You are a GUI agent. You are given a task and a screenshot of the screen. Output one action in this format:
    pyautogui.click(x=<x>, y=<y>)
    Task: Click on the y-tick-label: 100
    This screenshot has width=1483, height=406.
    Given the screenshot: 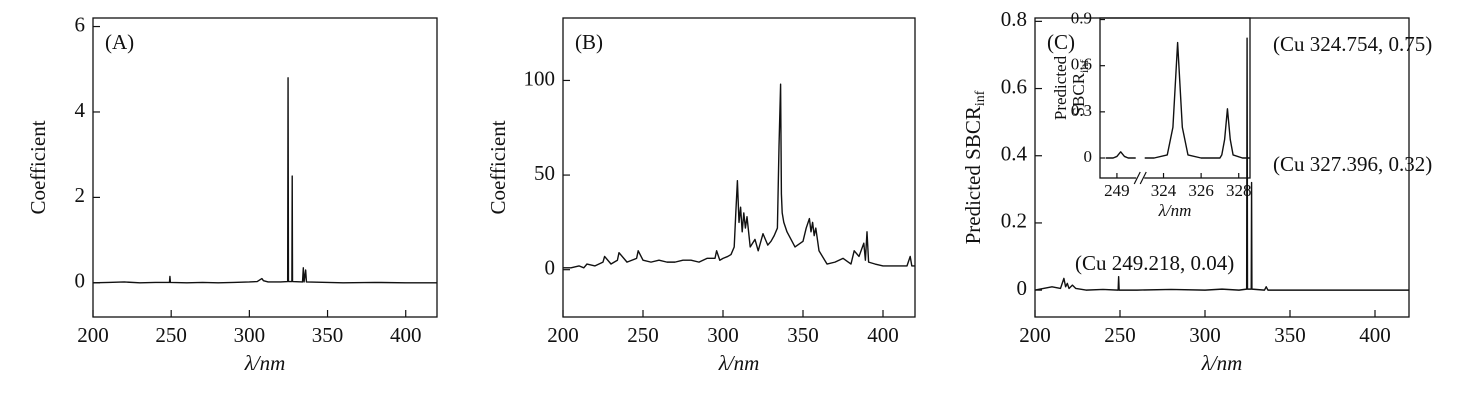 What is the action you would take?
    pyautogui.click(x=540, y=78)
    